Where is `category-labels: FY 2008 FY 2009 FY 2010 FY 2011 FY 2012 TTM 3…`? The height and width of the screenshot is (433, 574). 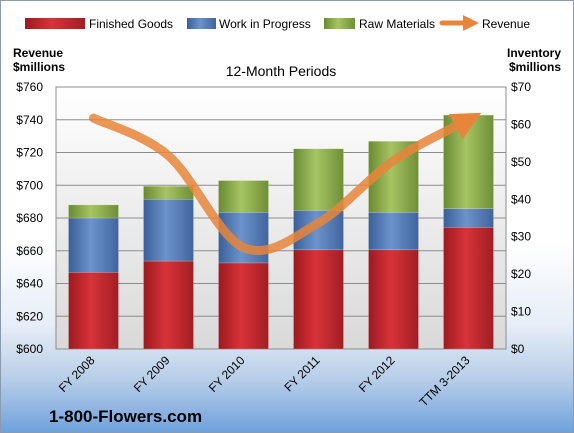 category-labels: FY 2008 FY 2009 FY 2010 FY 2011 FY 2012 TTM 3… is located at coordinates (264, 381).